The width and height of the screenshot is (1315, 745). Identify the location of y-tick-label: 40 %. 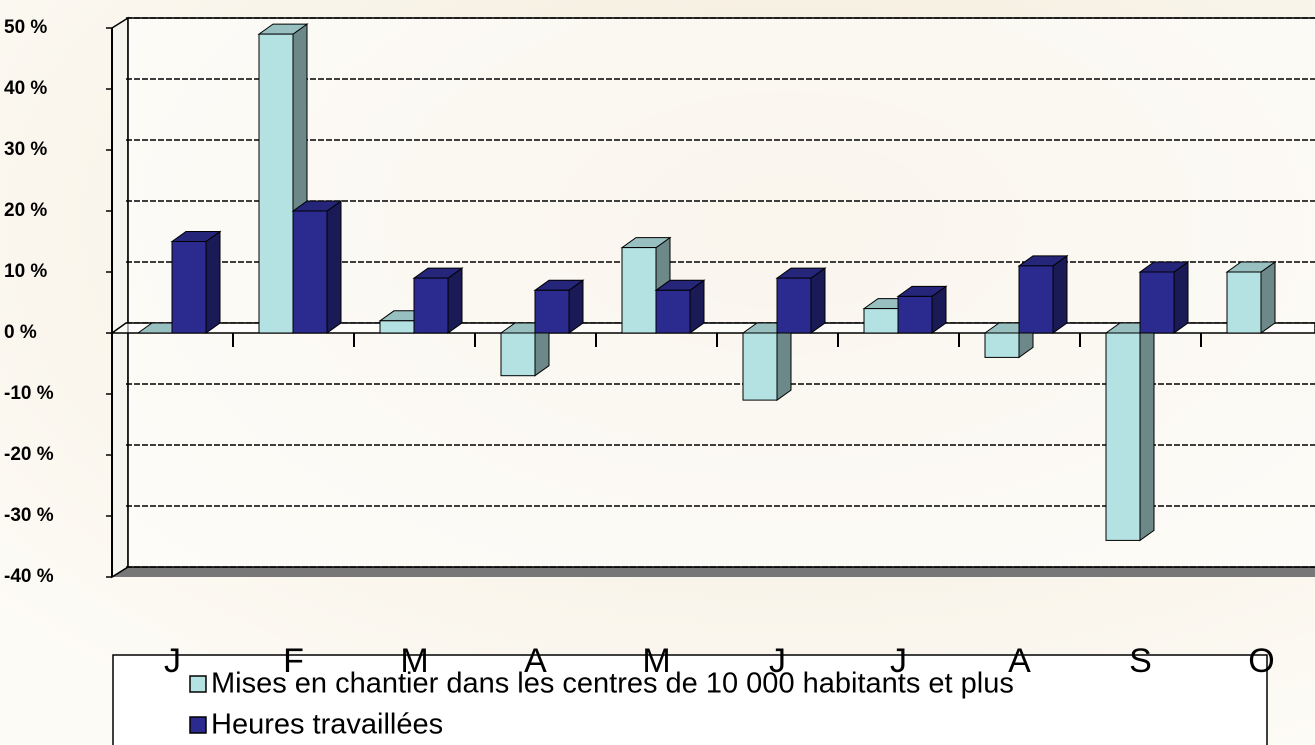
(25, 88).